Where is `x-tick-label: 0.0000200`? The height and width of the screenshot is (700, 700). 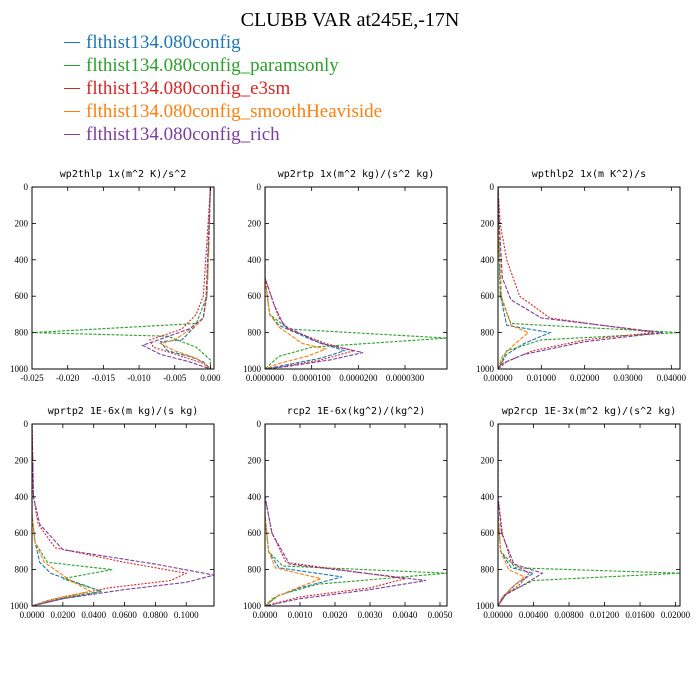
x-tick-label: 0.0000200 is located at coordinates (358, 378).